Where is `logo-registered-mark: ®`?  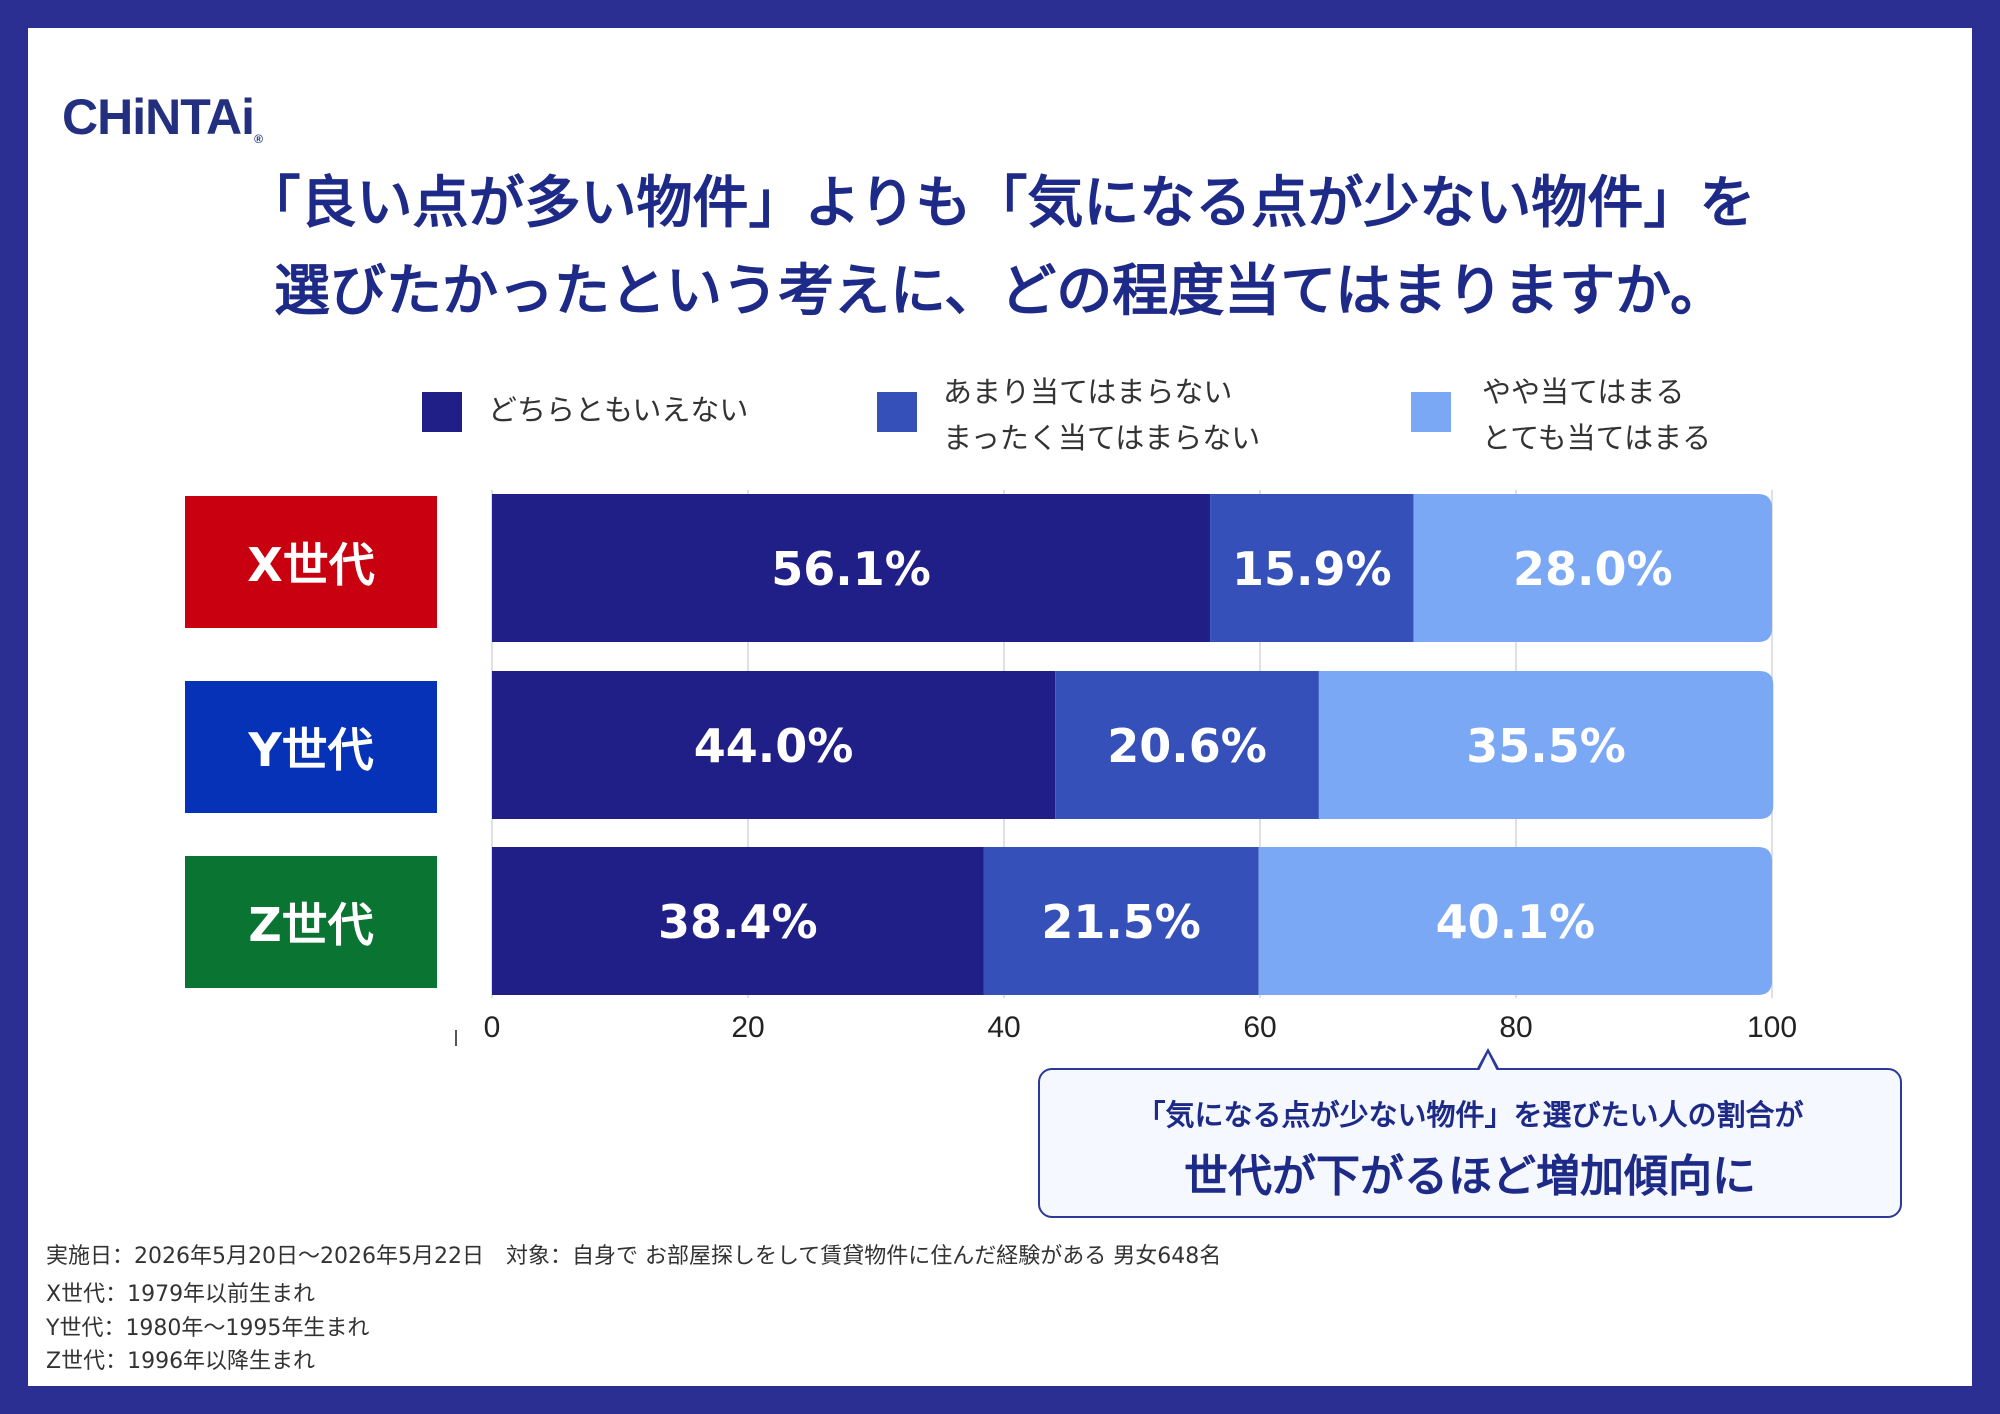
logo-registered-mark: ® is located at coordinates (258, 139).